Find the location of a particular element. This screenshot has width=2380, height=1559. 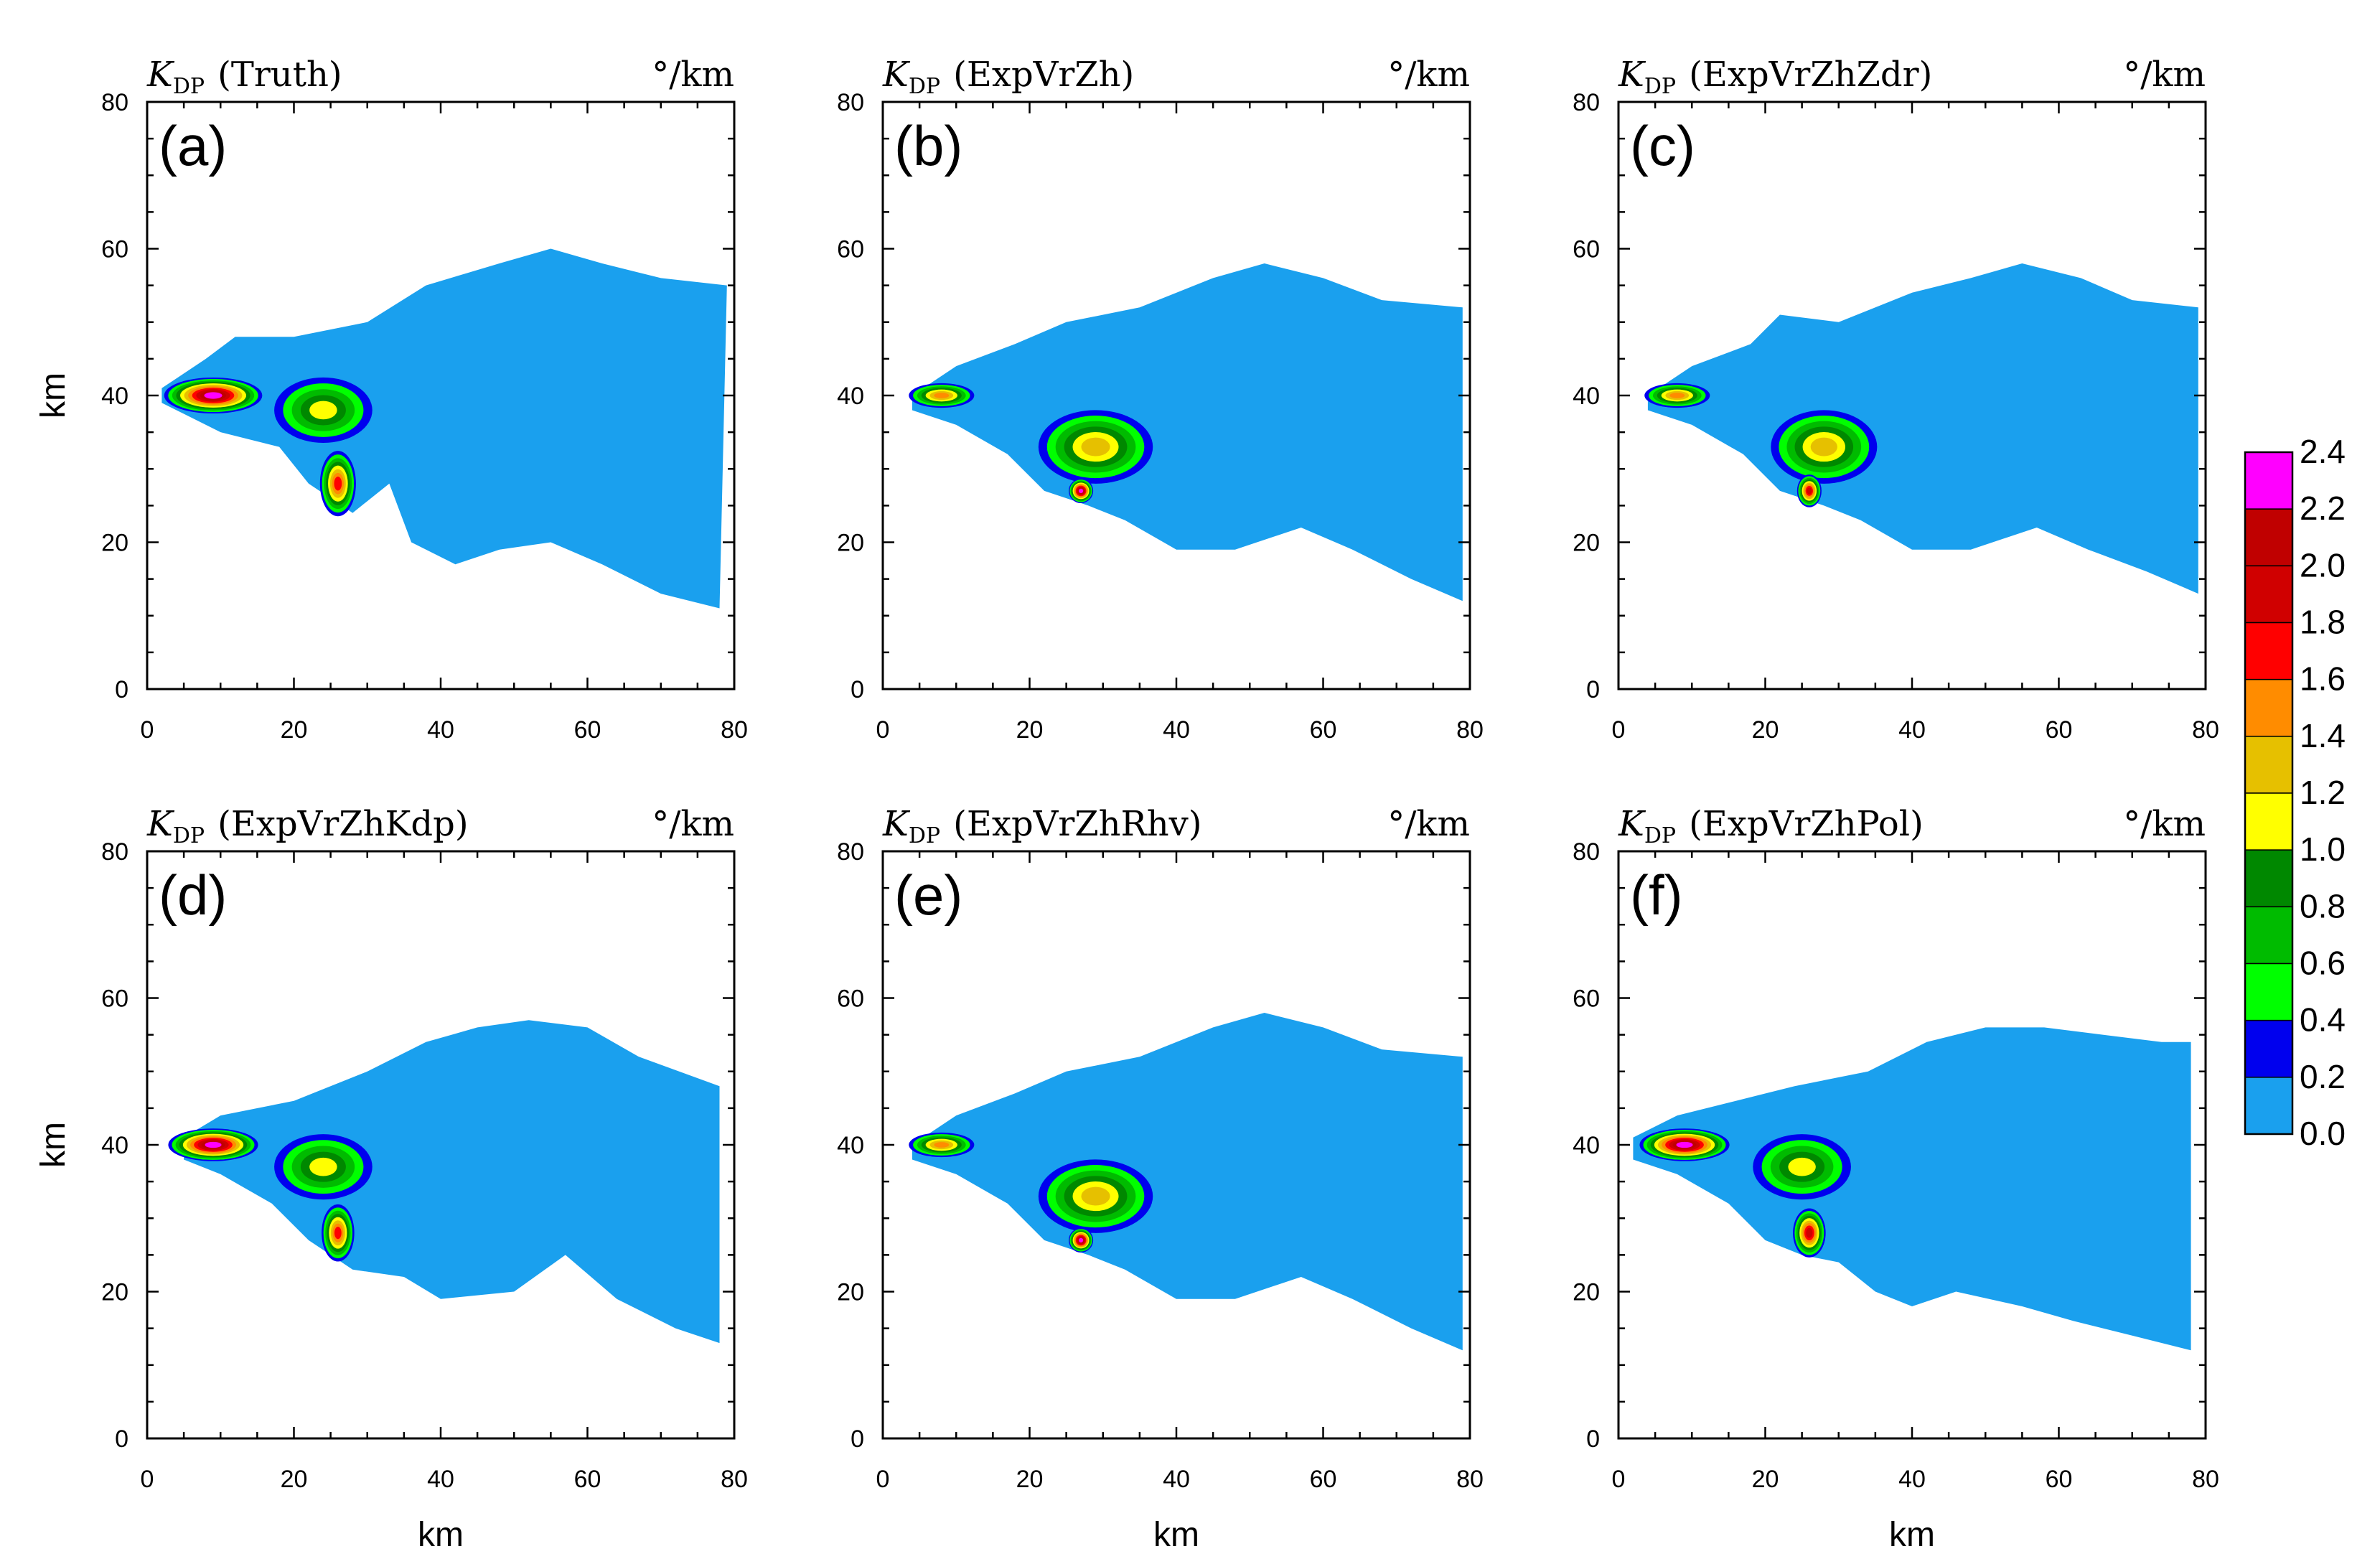

panel-a: 0 20 40 60 80 0 20 40 60 80 (a) KDP (Truth) °/km km is located at coordinates (391, 399).